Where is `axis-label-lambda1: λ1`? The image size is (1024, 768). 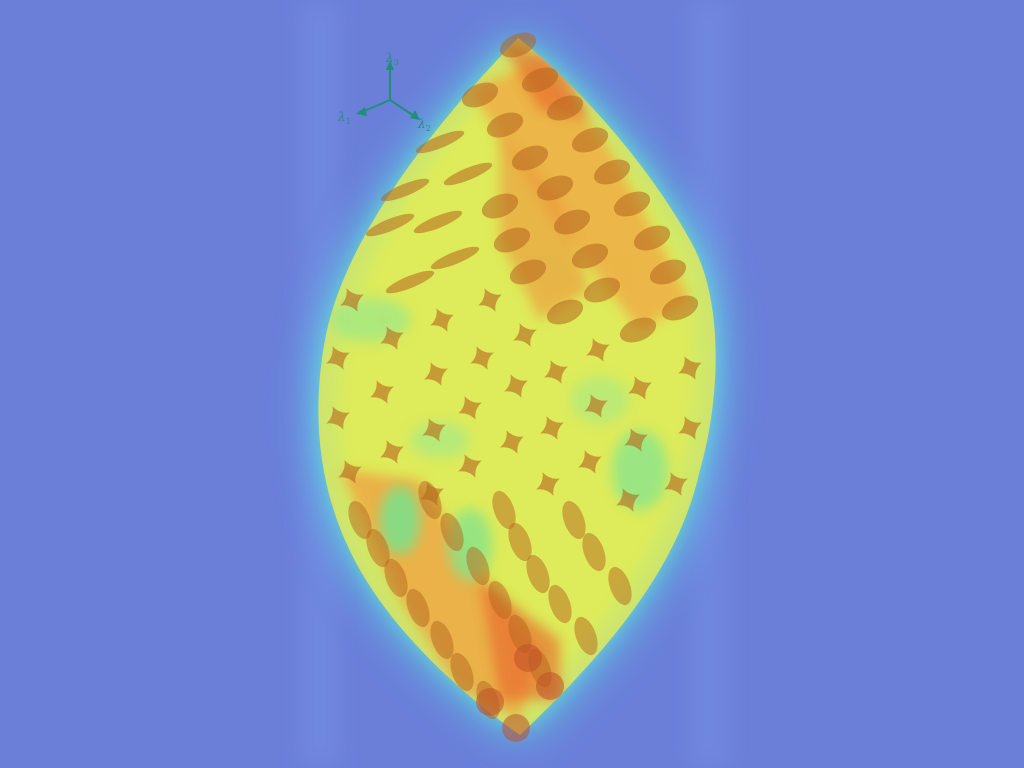 axis-label-lambda1: λ1 is located at coordinates (344, 118).